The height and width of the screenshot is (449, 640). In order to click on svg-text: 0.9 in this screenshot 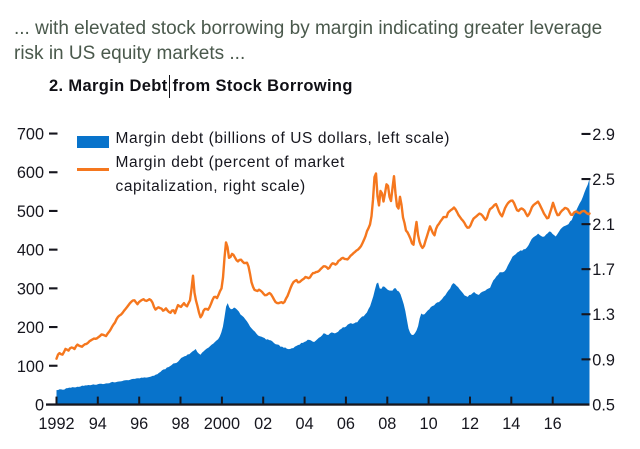, I will do `click(603, 360)`.